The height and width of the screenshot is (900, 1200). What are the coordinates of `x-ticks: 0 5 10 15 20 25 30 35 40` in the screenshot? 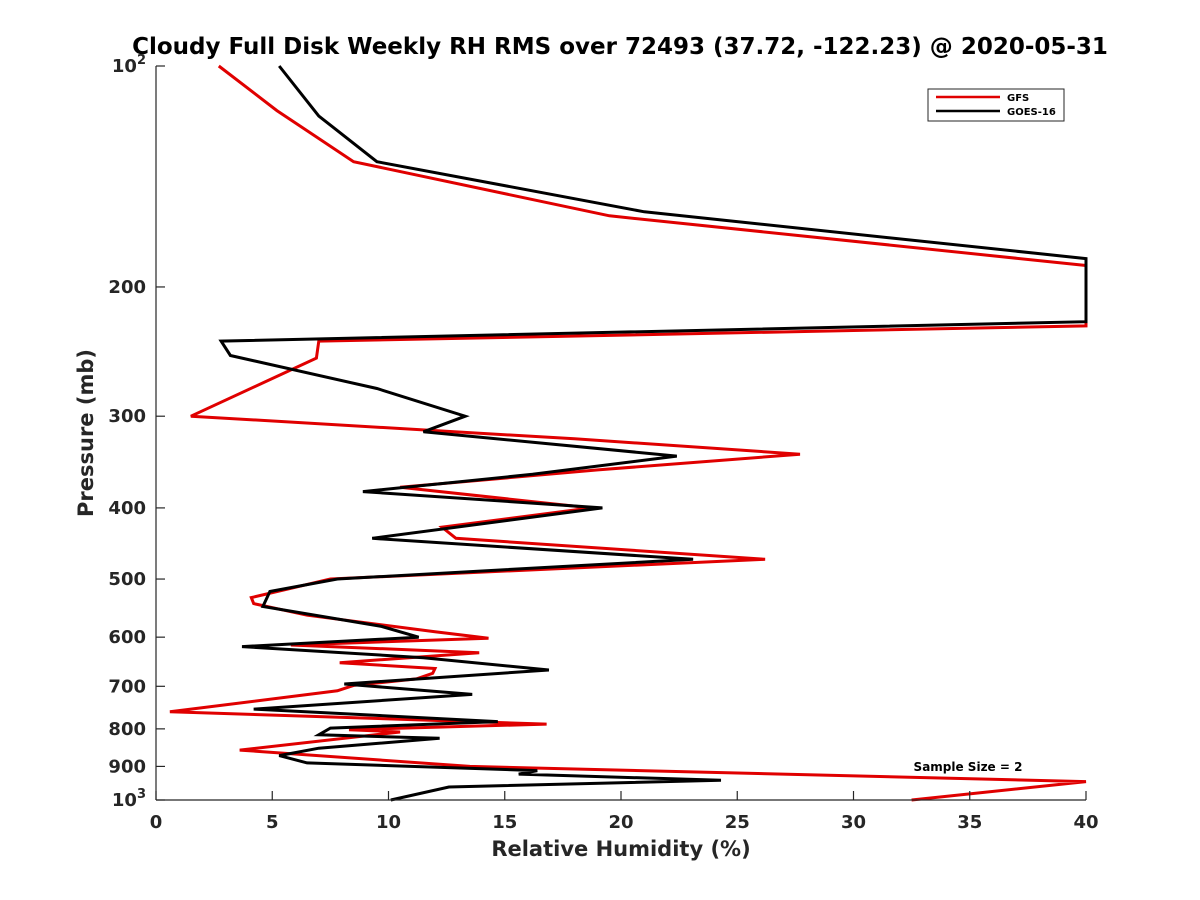 It's located at (624, 812).